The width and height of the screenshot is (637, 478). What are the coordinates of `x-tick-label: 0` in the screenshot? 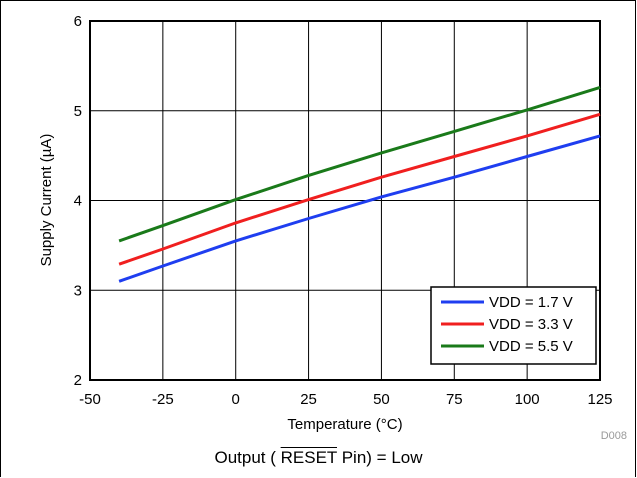 It's located at (236, 399).